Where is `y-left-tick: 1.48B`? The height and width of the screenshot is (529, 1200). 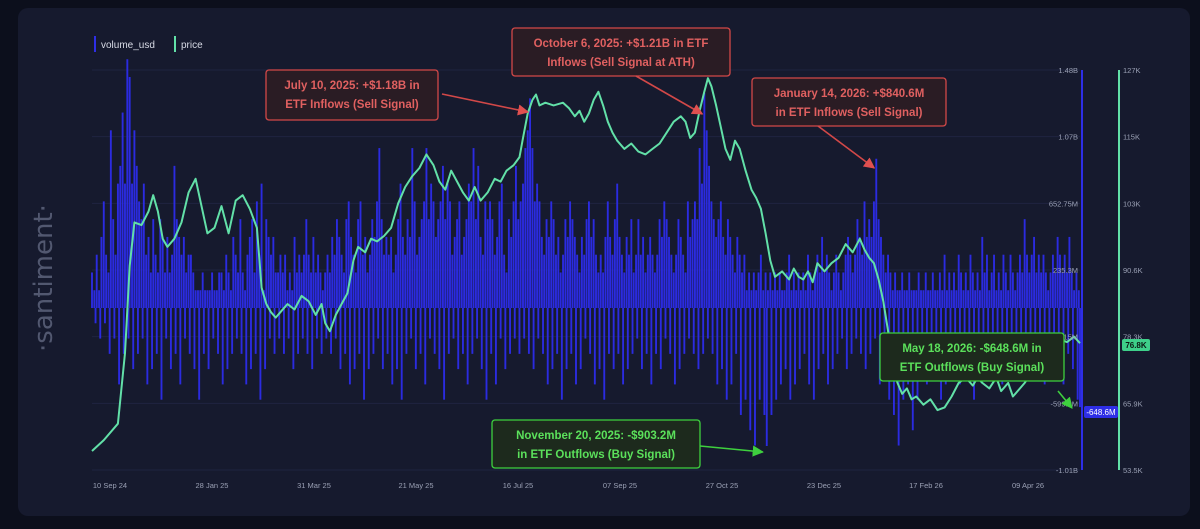 y-left-tick: 1.48B is located at coordinates (1068, 70).